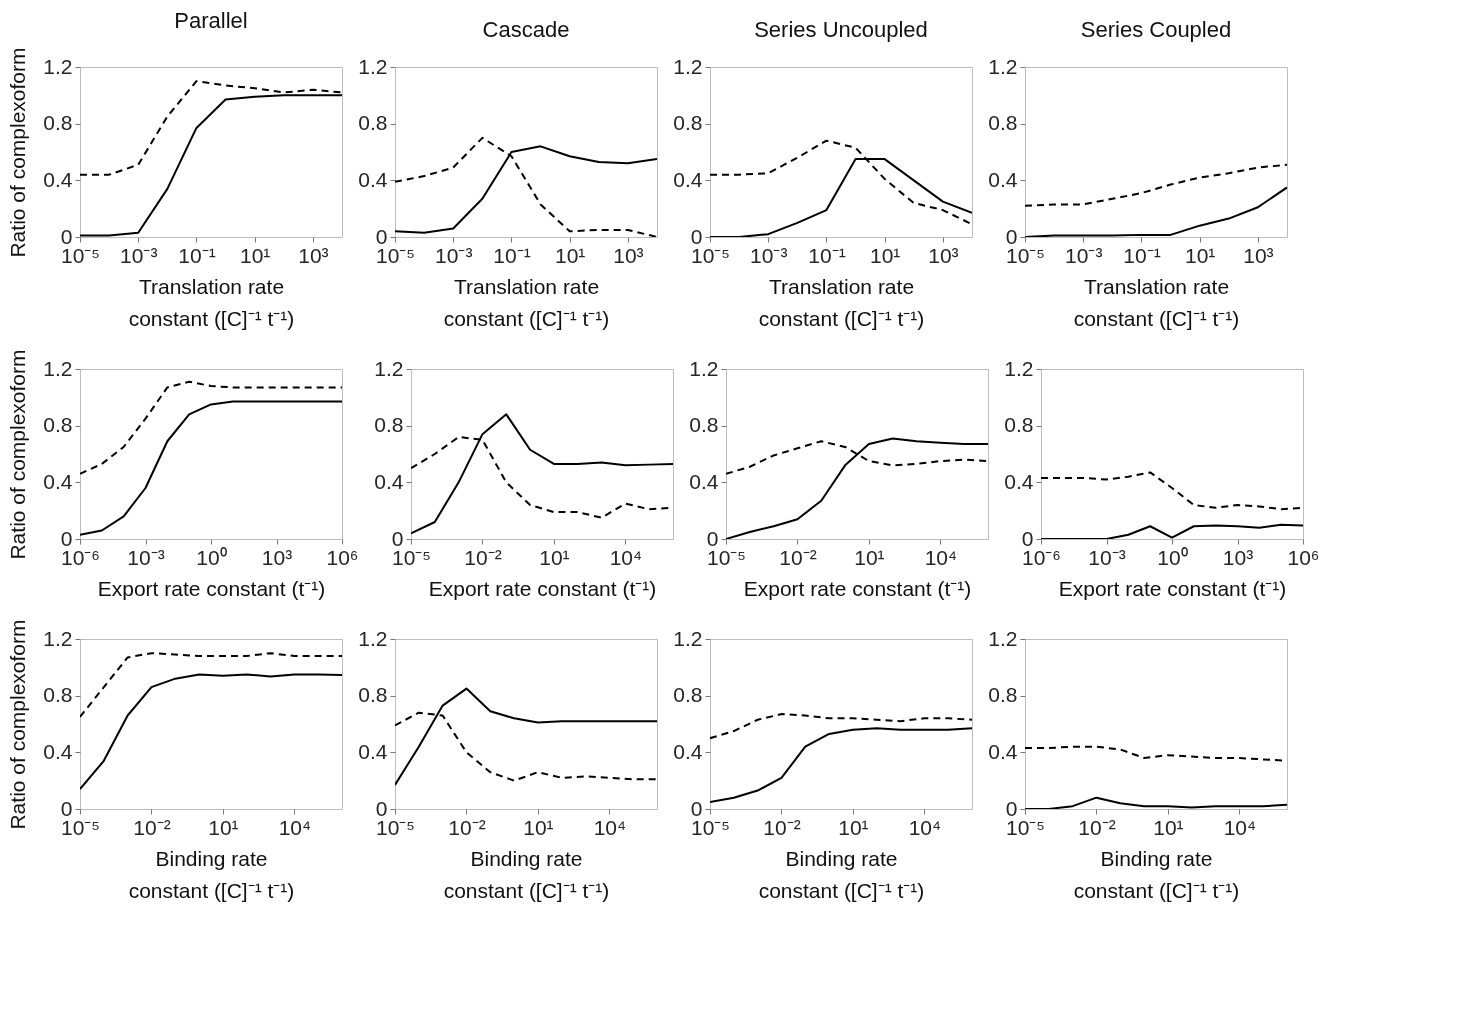 The height and width of the screenshot is (1022, 1468). What do you see at coordinates (841, 29) in the screenshot?
I see `chart-title: Series Uncoupled` at bounding box center [841, 29].